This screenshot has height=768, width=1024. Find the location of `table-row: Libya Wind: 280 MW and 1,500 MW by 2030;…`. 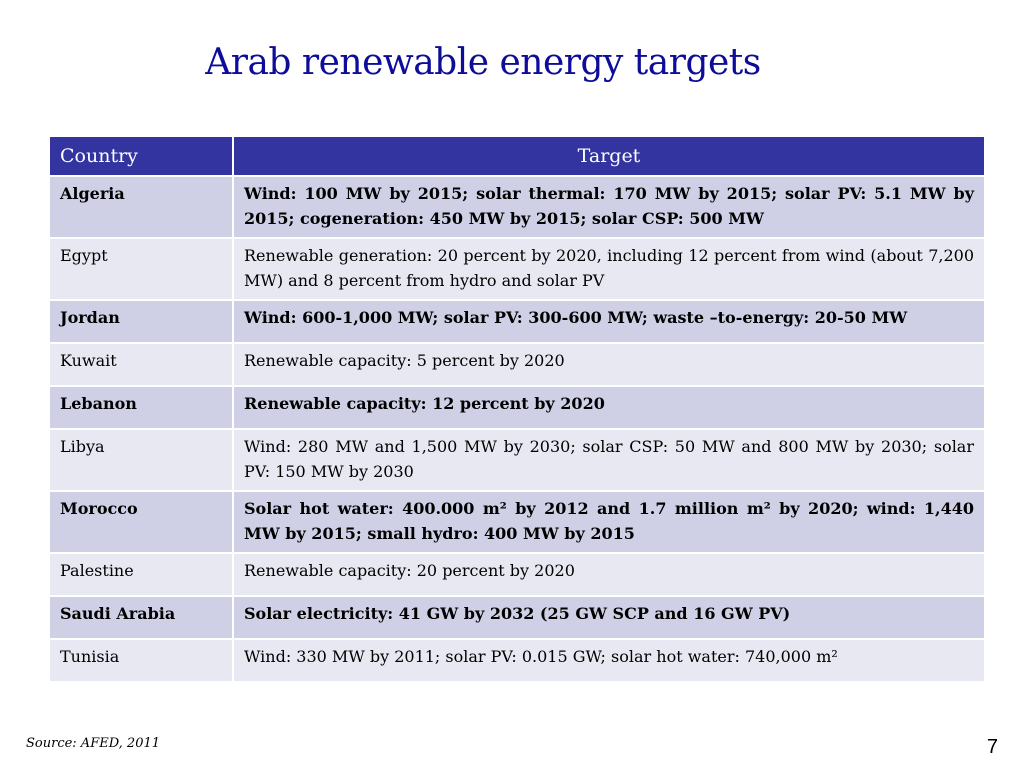

table-row: Libya Wind: 280 MW and 1,500 MW by 2030;… is located at coordinates (517, 460).